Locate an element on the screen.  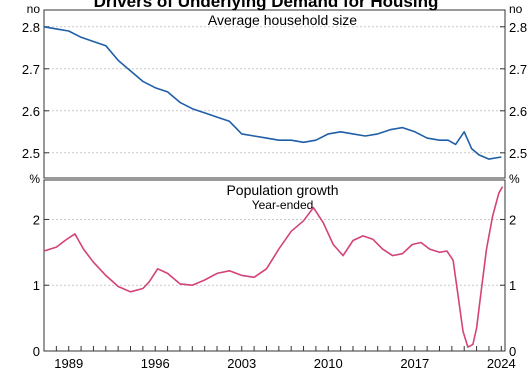
y-tick-label-left: 2.5 is located at coordinates (31, 153).